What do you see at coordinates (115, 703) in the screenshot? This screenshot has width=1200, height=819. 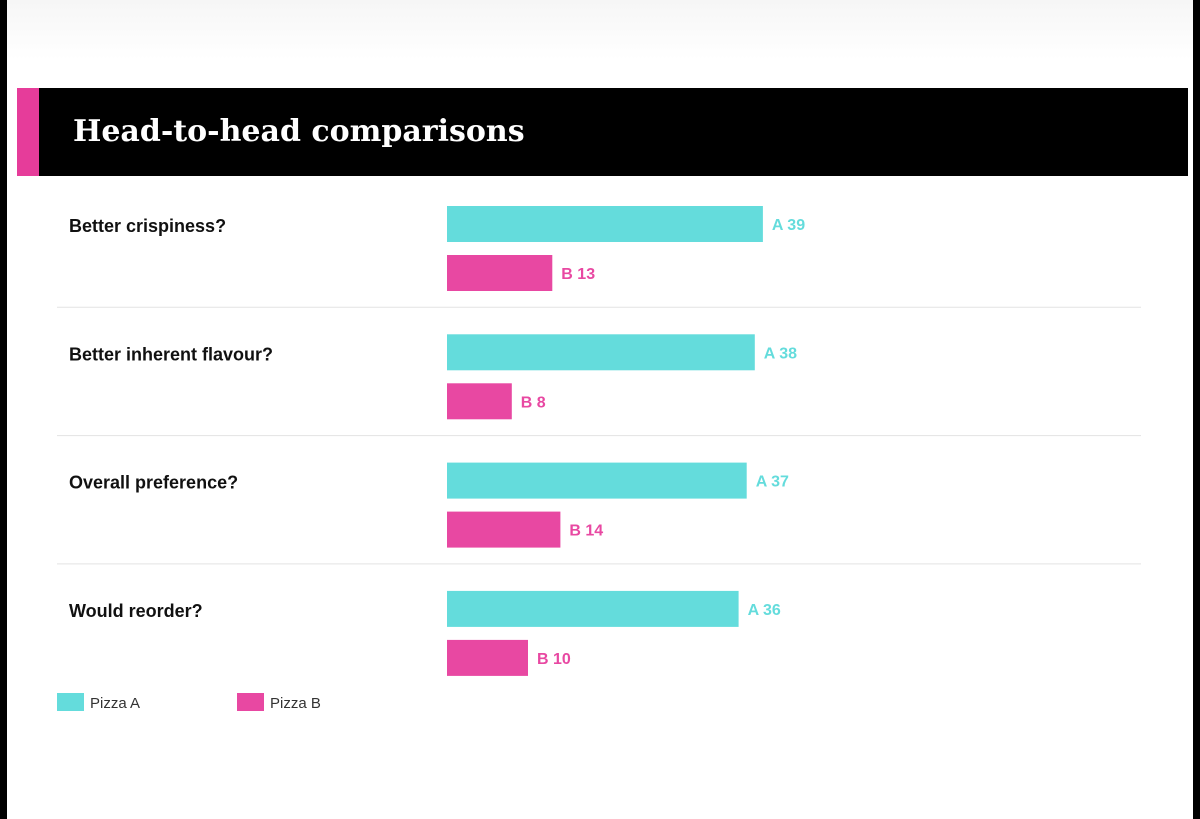 I see `legend-label-pizza-a: Pizza A` at bounding box center [115, 703].